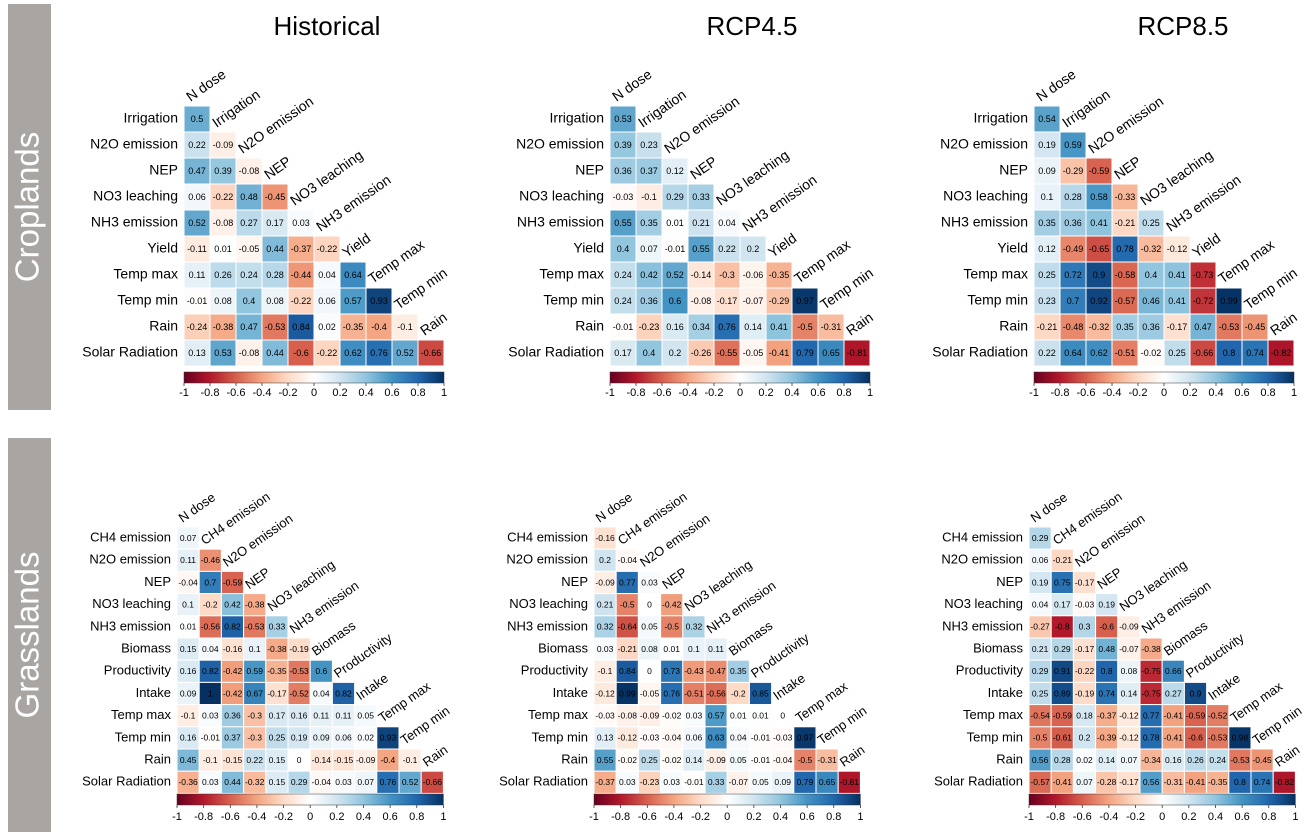 This screenshot has height=832, width=1314. Describe the element at coordinates (672, 604) in the screenshot. I see `cell-value: -0.42` at that location.